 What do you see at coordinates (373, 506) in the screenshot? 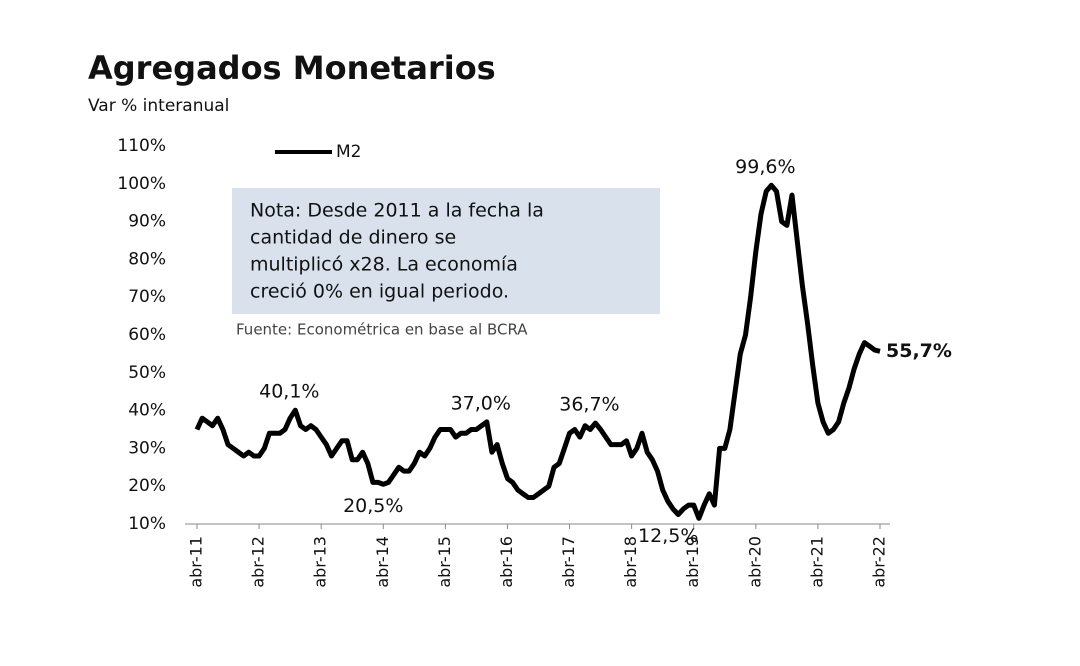
I see `data-label: 20,5%` at bounding box center [373, 506].